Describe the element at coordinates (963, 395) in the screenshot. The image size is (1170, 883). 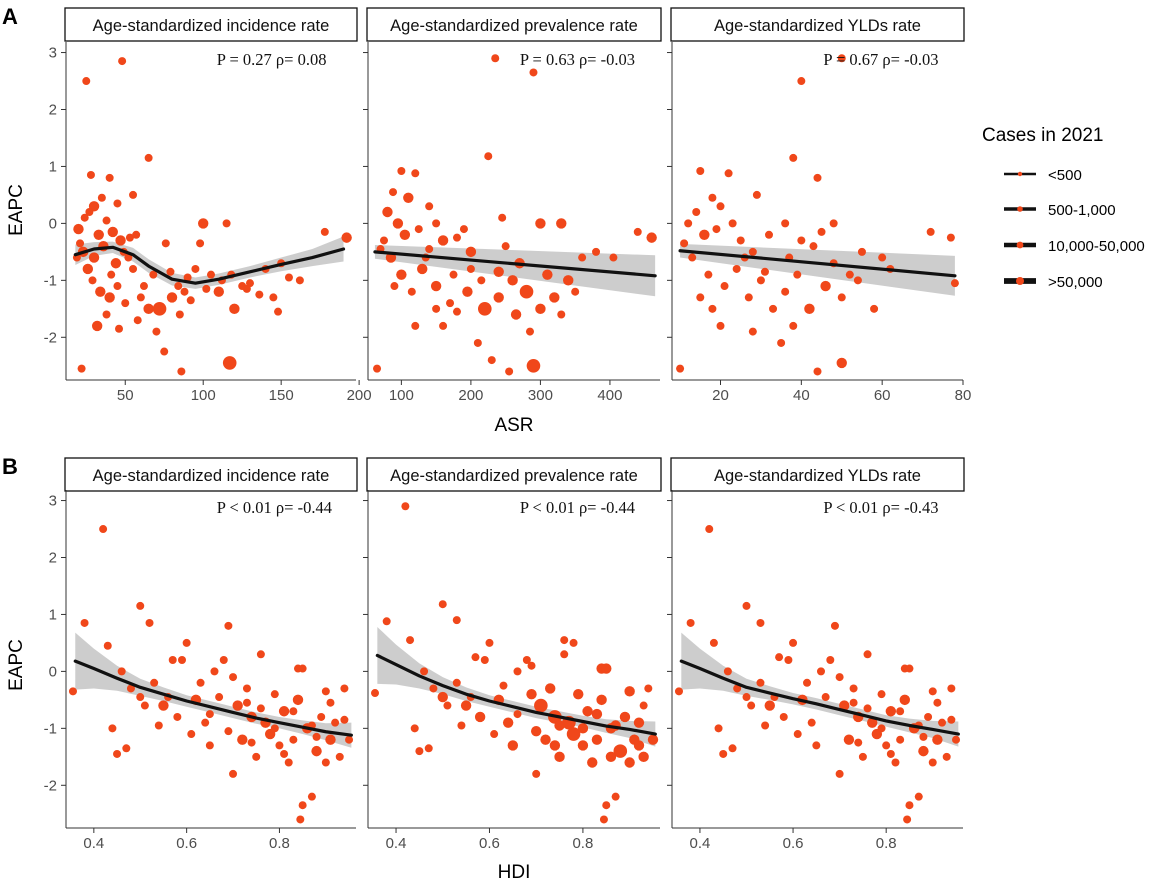
I see `x-tick-label: 80` at that location.